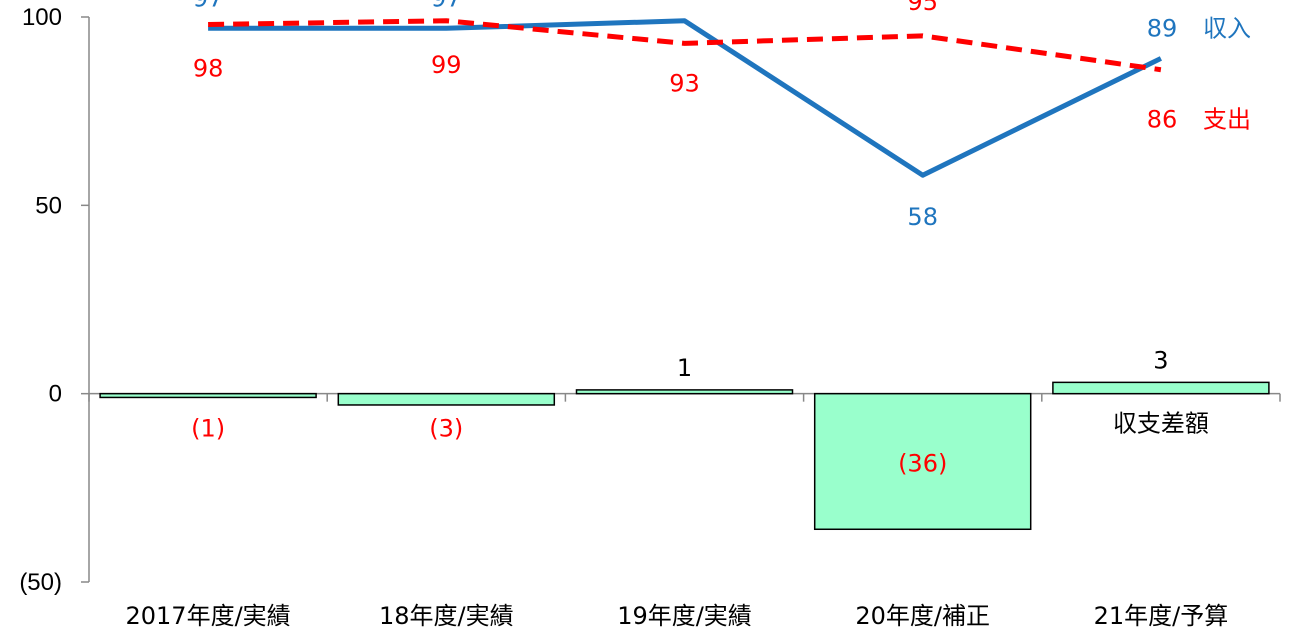  I want to click on x-tick-label: 21年度/予算, so click(1161, 616).